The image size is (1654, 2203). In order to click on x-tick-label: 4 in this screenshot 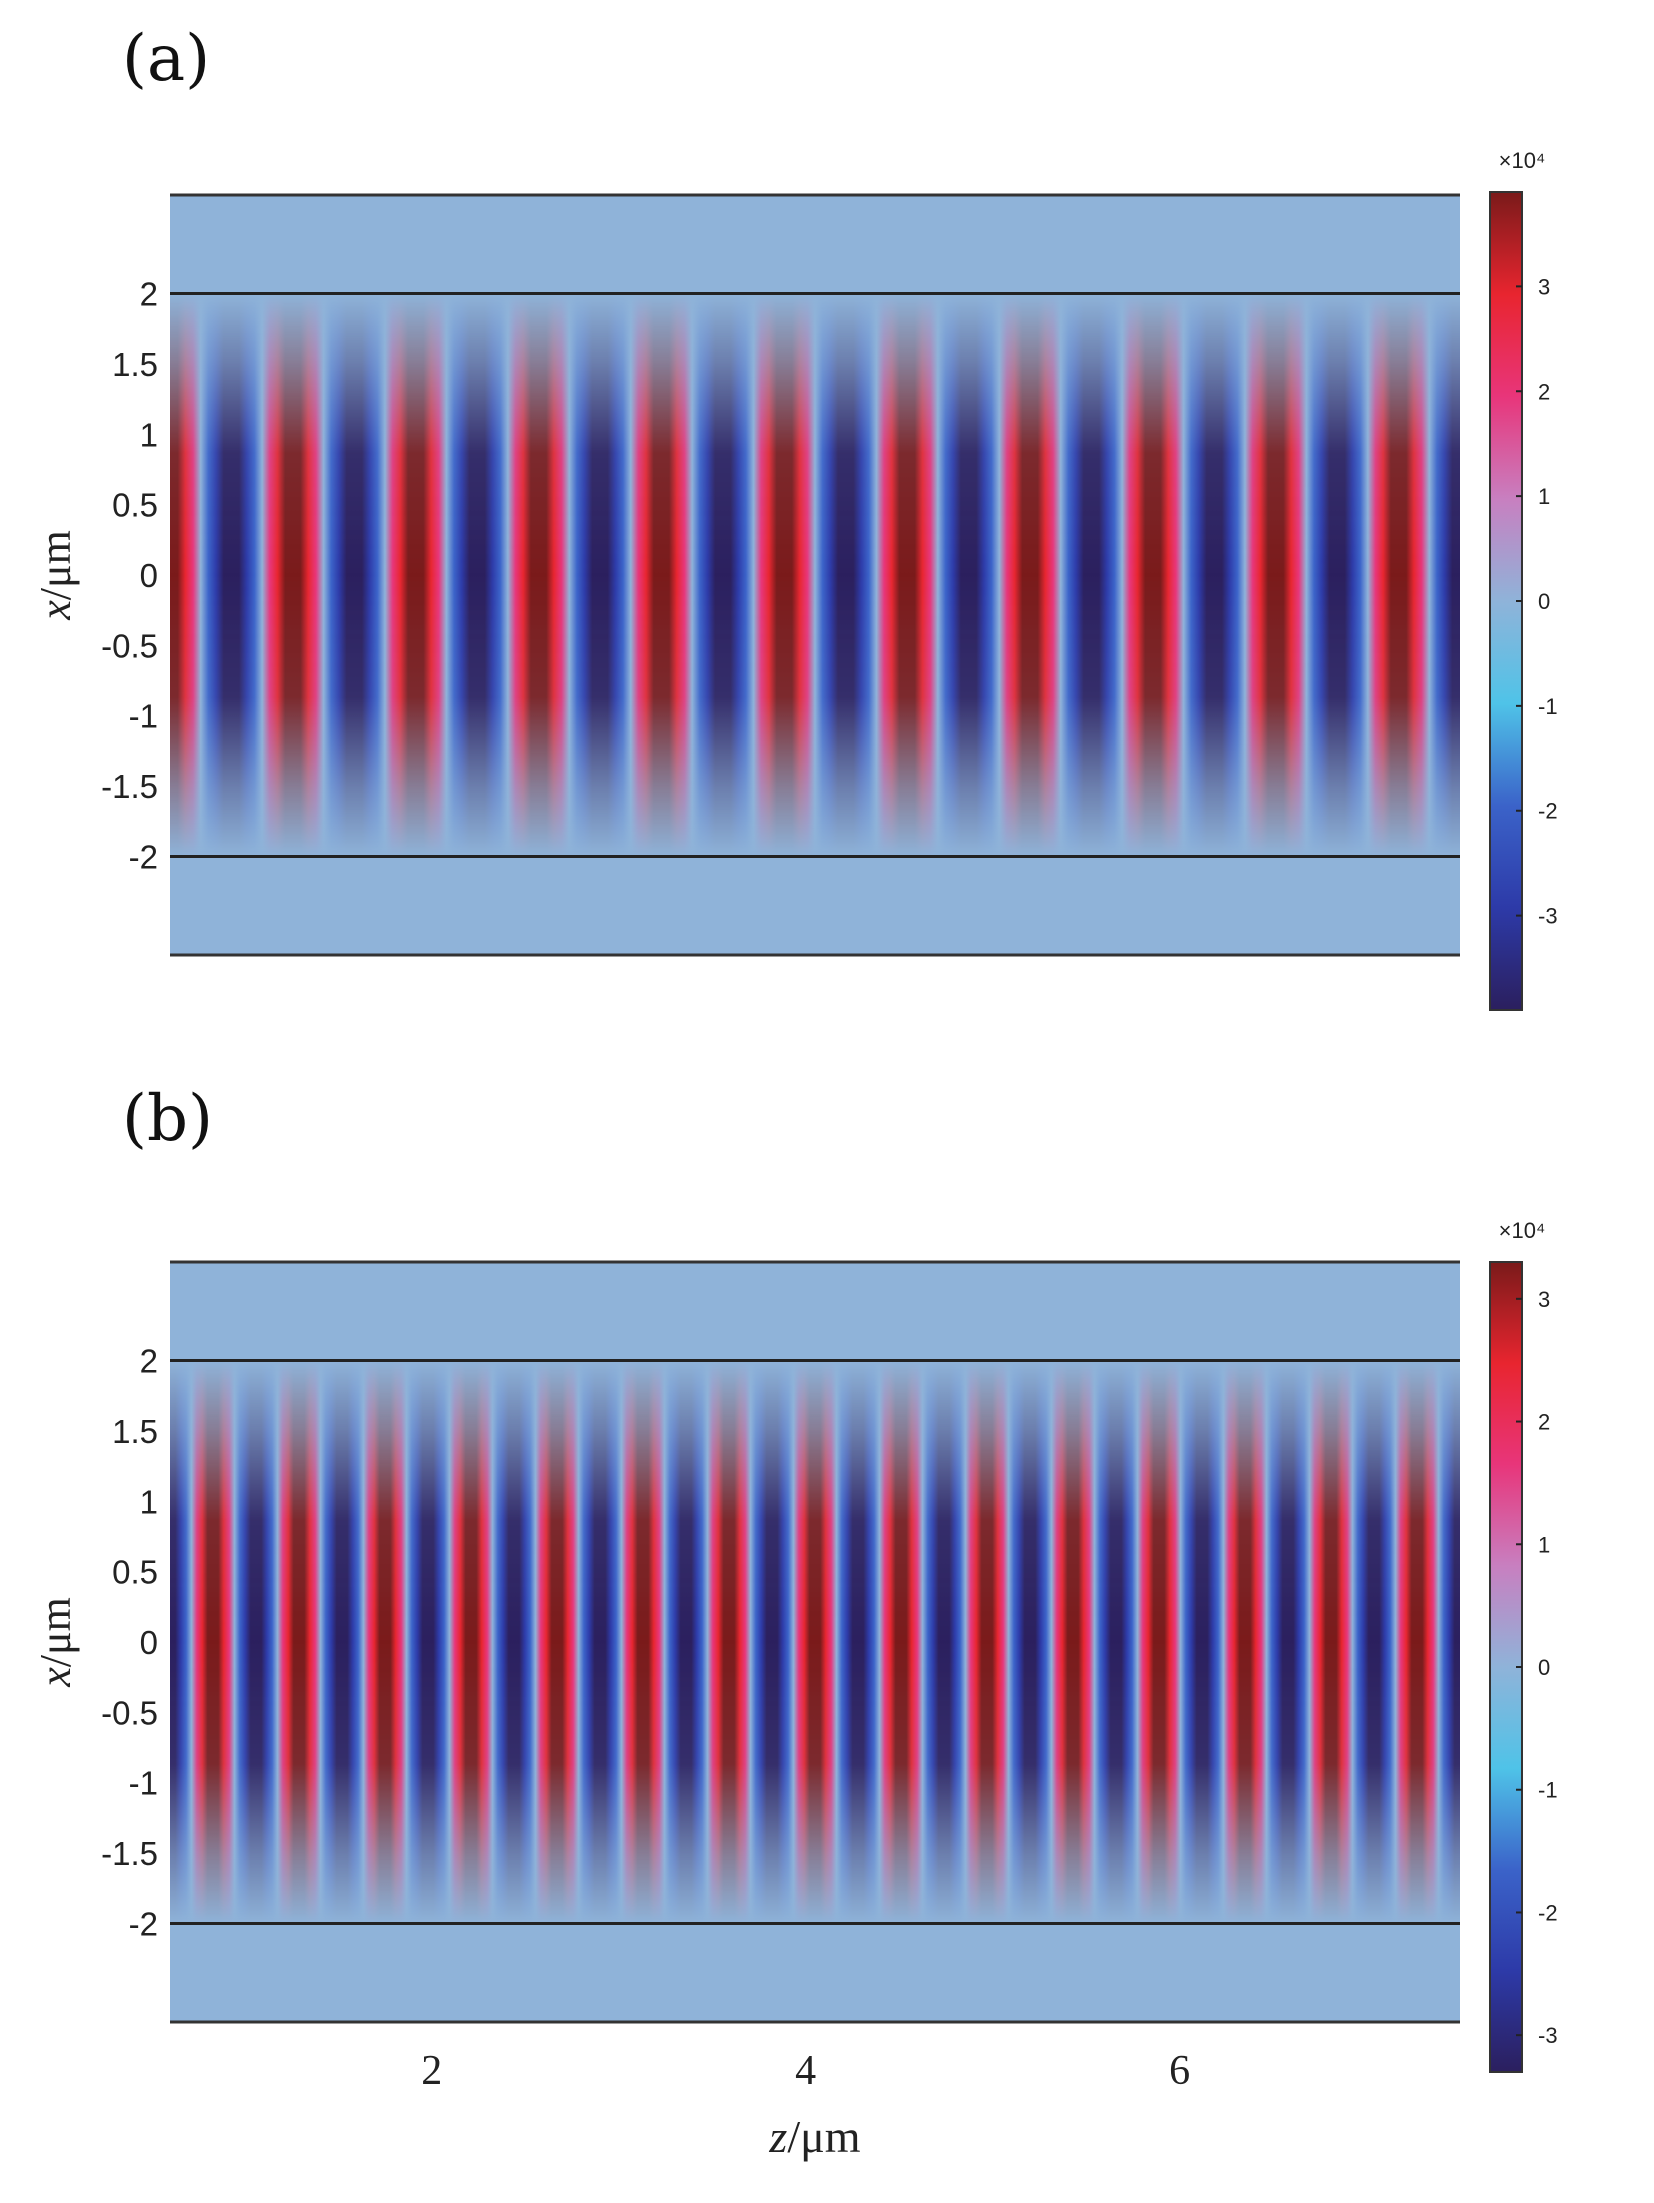, I will do `click(805, 2071)`.